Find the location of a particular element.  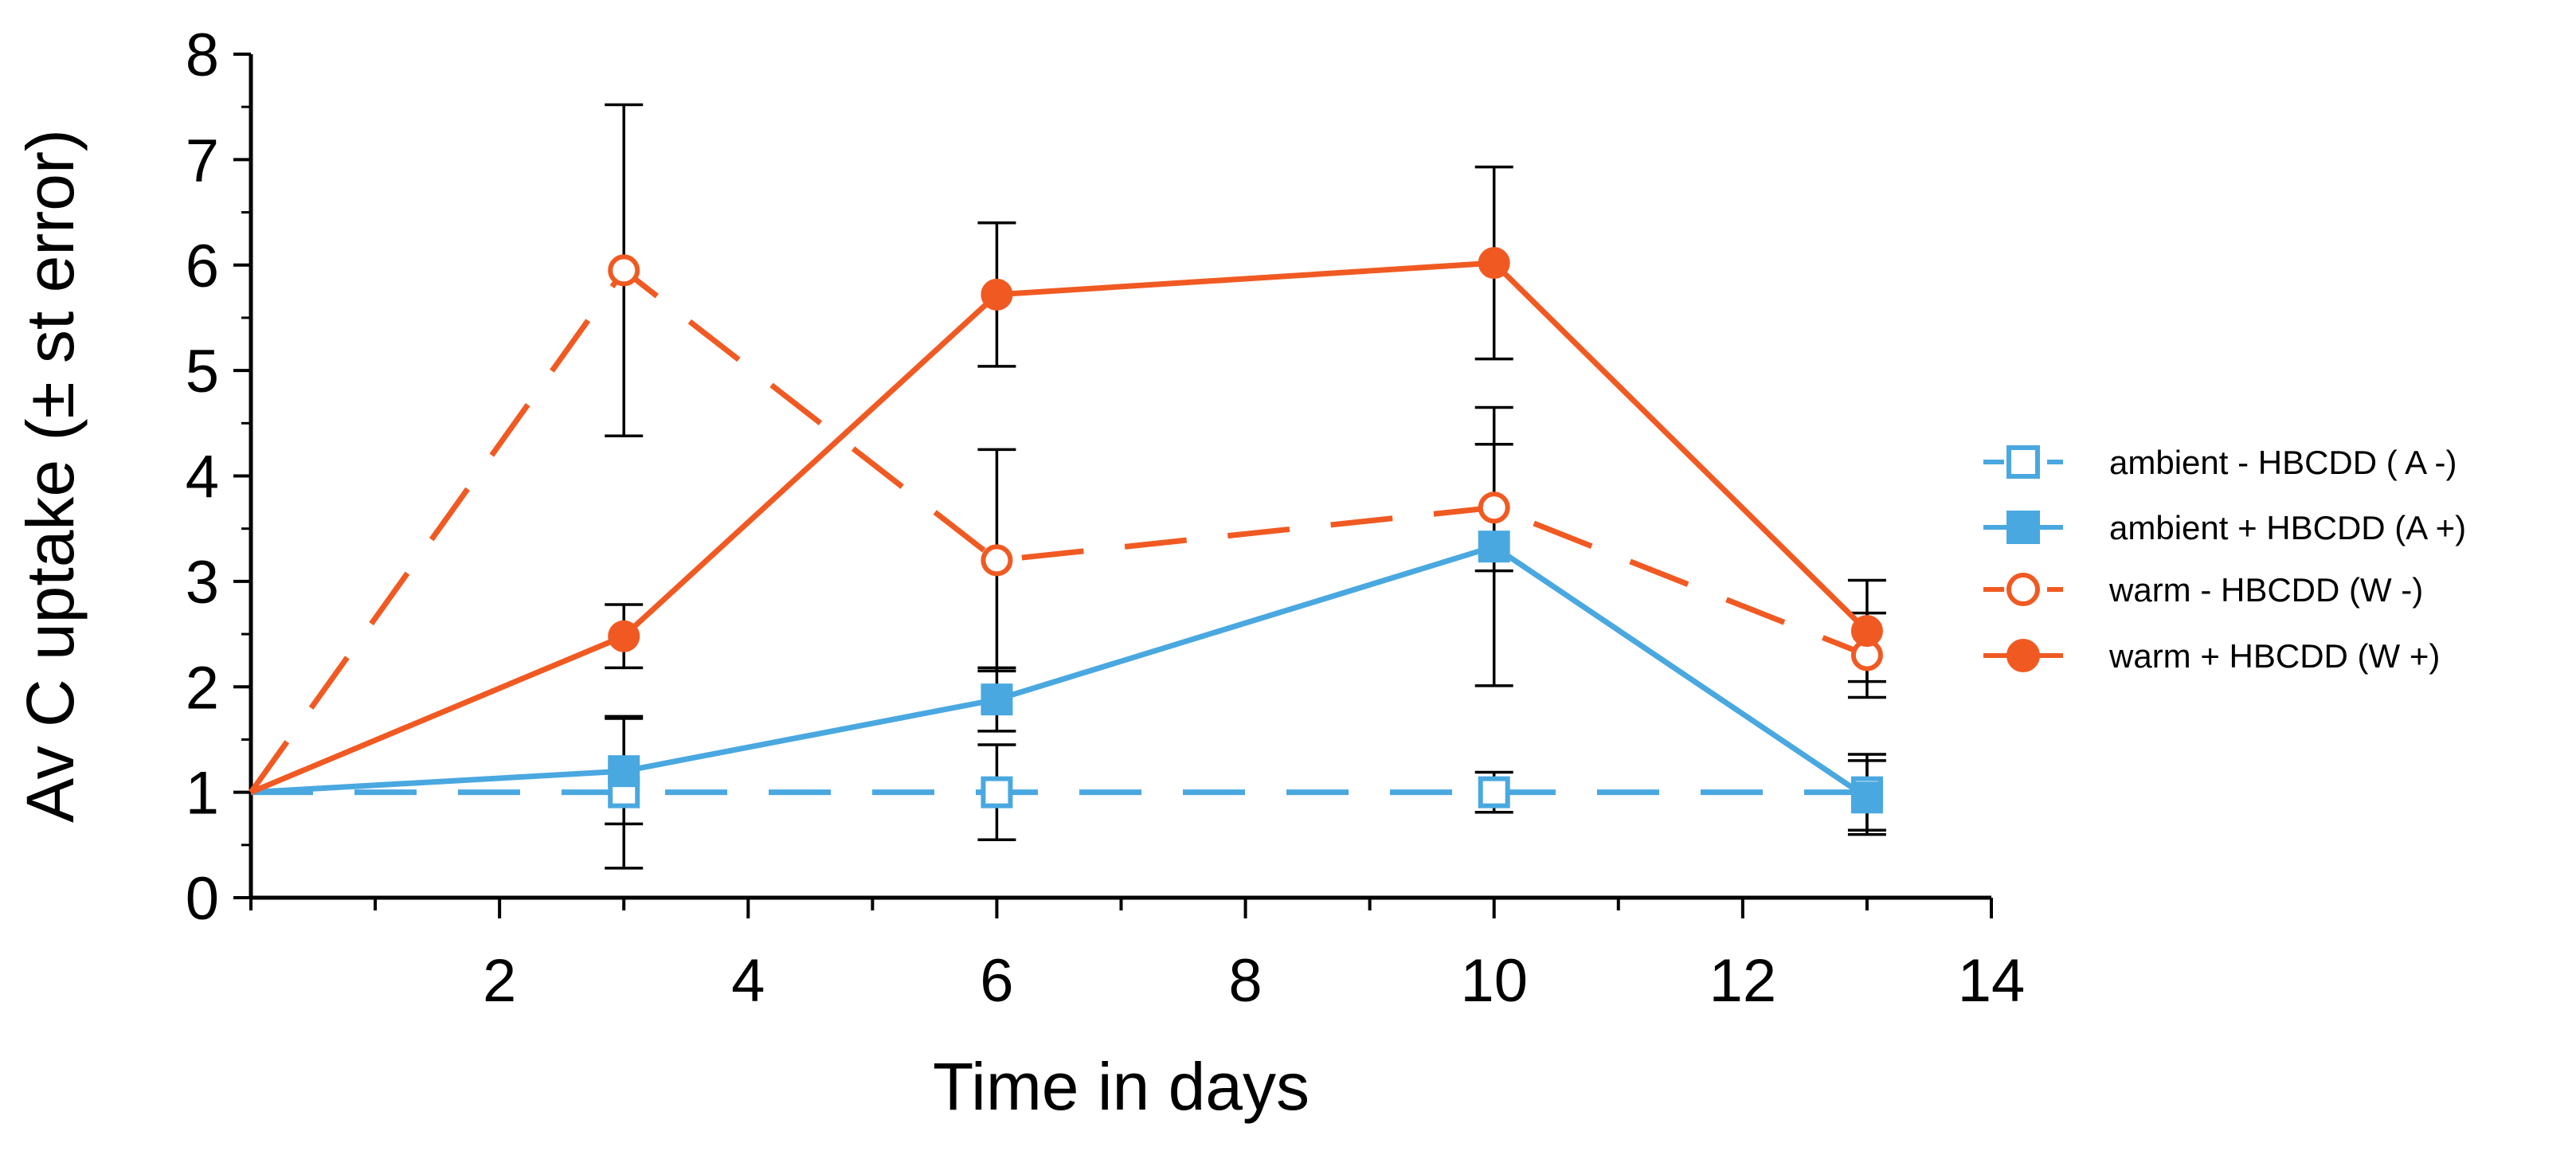

x-tick-label: 6 is located at coordinates (996, 981).